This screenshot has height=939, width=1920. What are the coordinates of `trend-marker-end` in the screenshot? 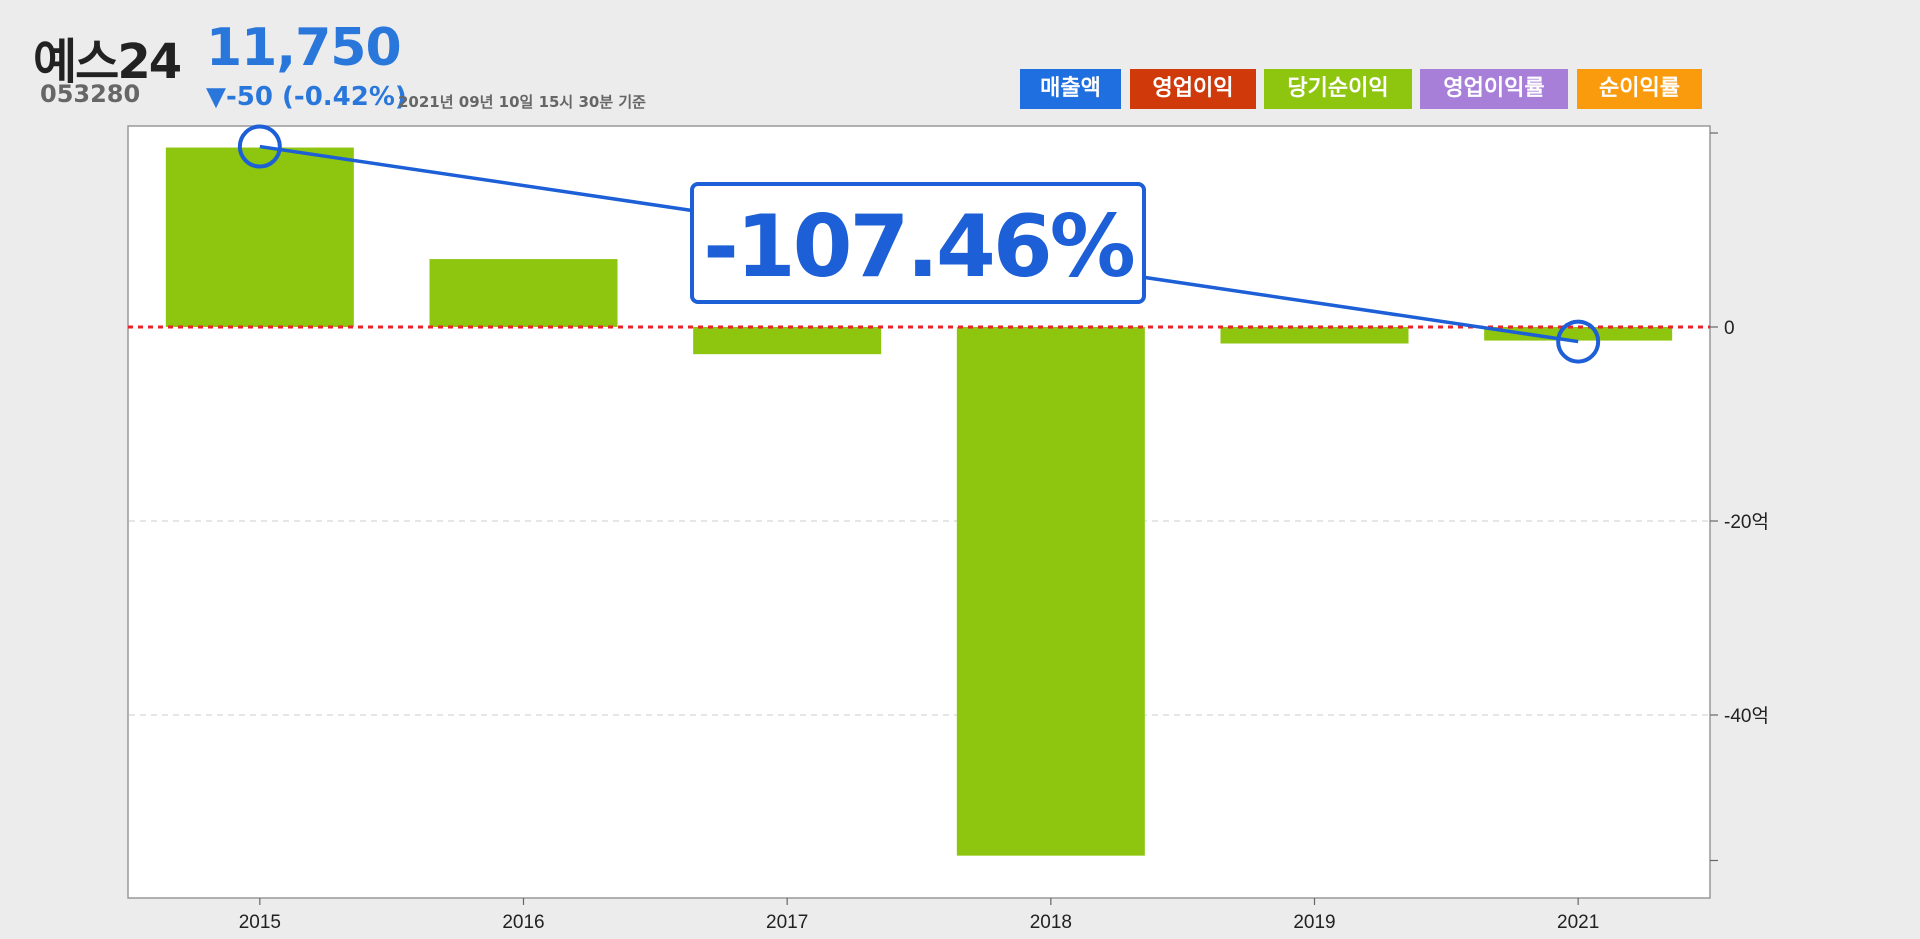 It's located at (1578, 341).